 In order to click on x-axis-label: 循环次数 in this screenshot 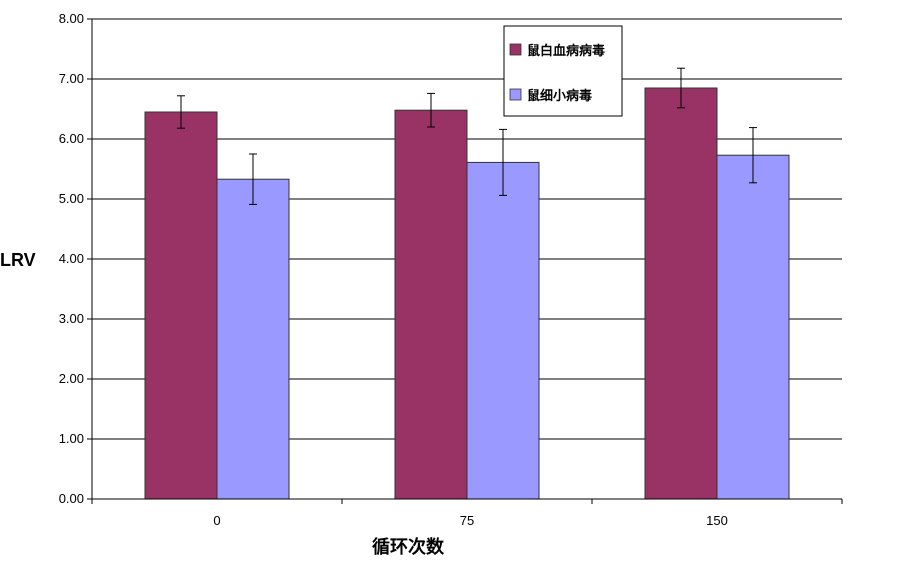, I will do `click(408, 546)`.